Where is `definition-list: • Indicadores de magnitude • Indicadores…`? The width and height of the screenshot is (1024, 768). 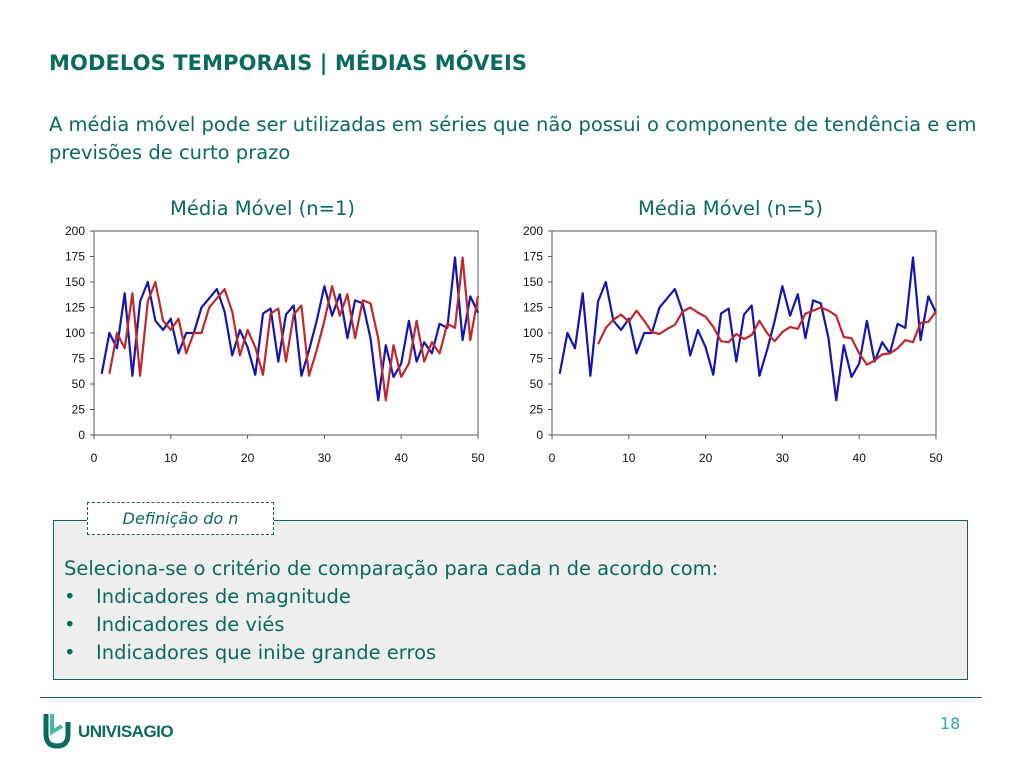 definition-list: • Indicadores de magnitude • Indicadores… is located at coordinates (391, 625).